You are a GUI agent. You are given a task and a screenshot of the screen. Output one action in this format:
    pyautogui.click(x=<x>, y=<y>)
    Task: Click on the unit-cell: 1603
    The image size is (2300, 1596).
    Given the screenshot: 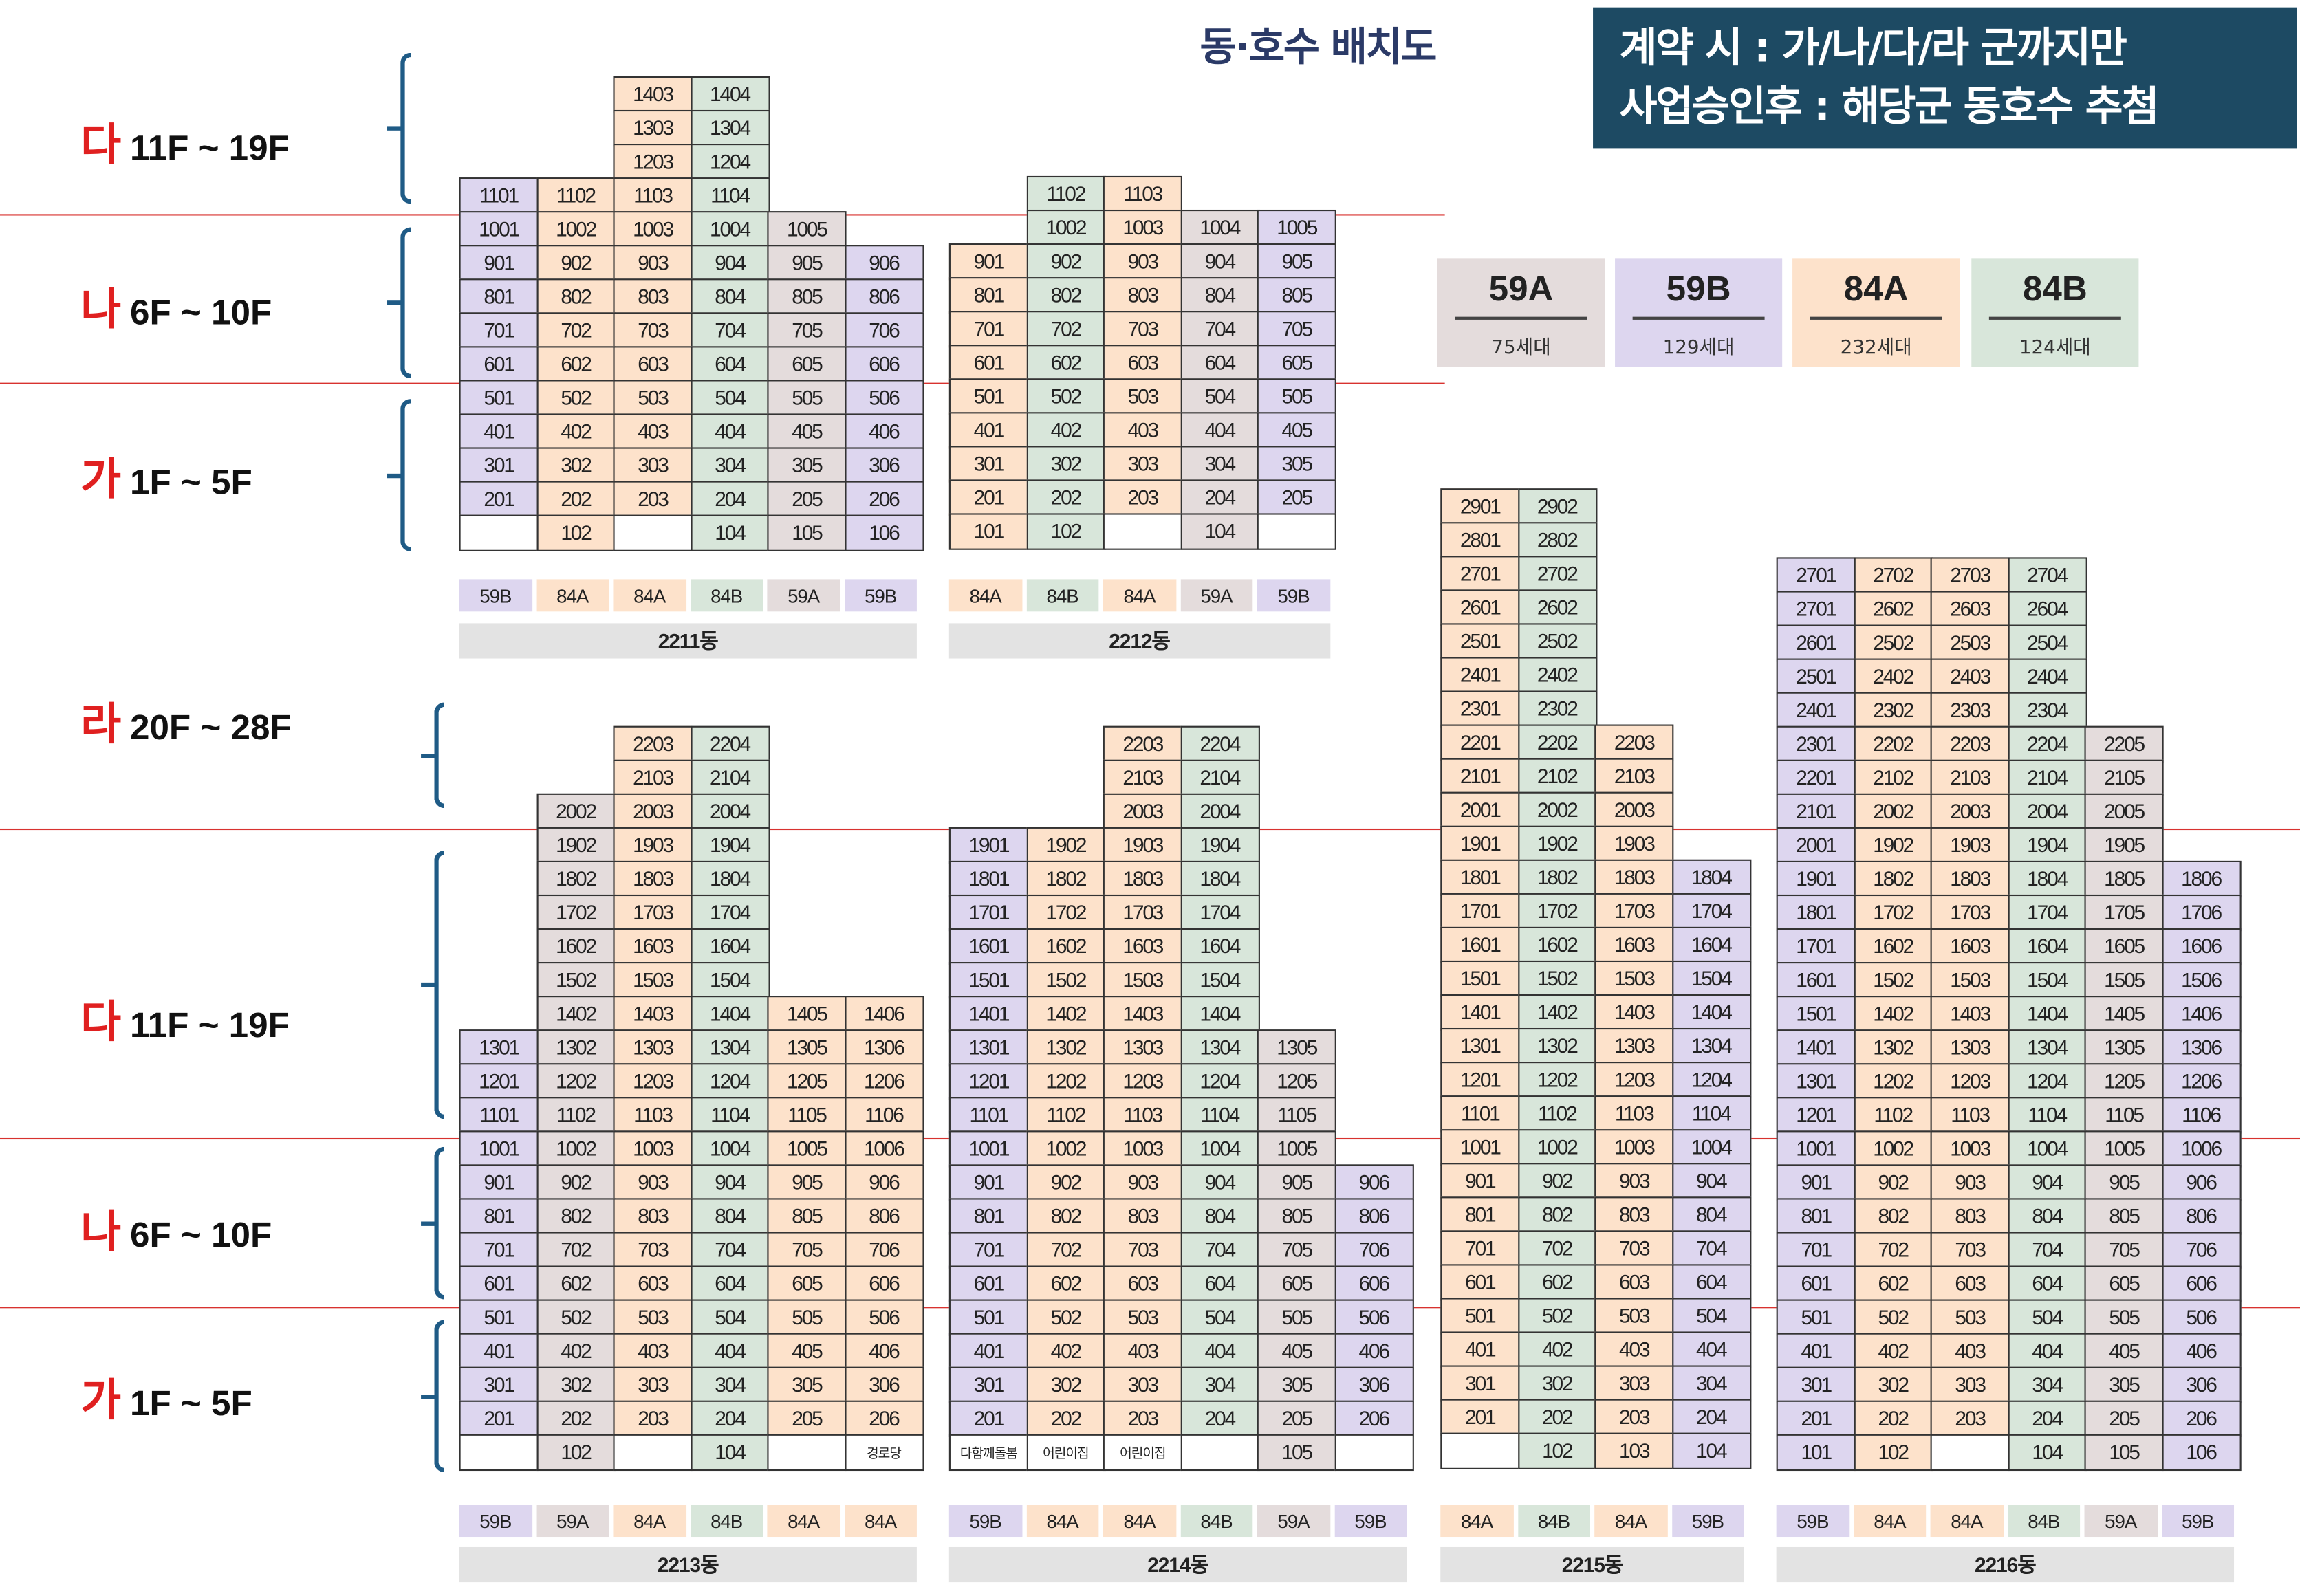 What is the action you would take?
    pyautogui.click(x=1970, y=946)
    